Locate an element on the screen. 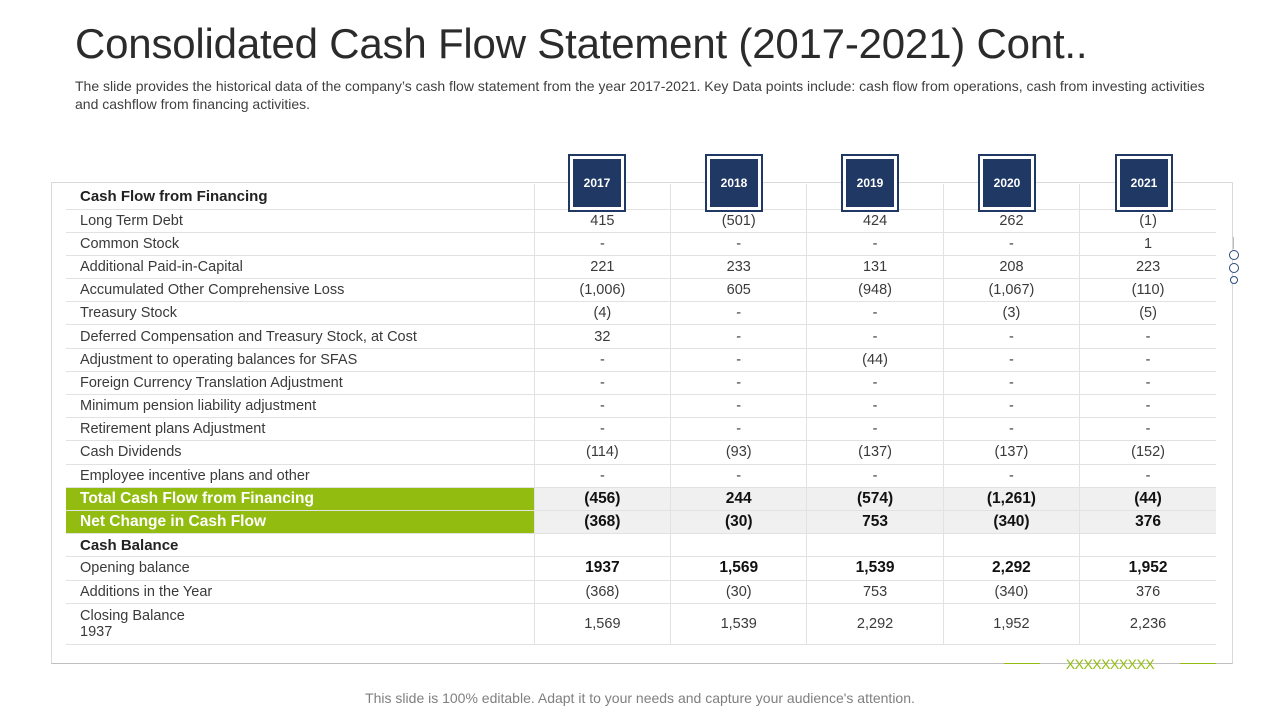 This screenshot has height=720, width=1280. year-label: 2017 is located at coordinates (597, 183).